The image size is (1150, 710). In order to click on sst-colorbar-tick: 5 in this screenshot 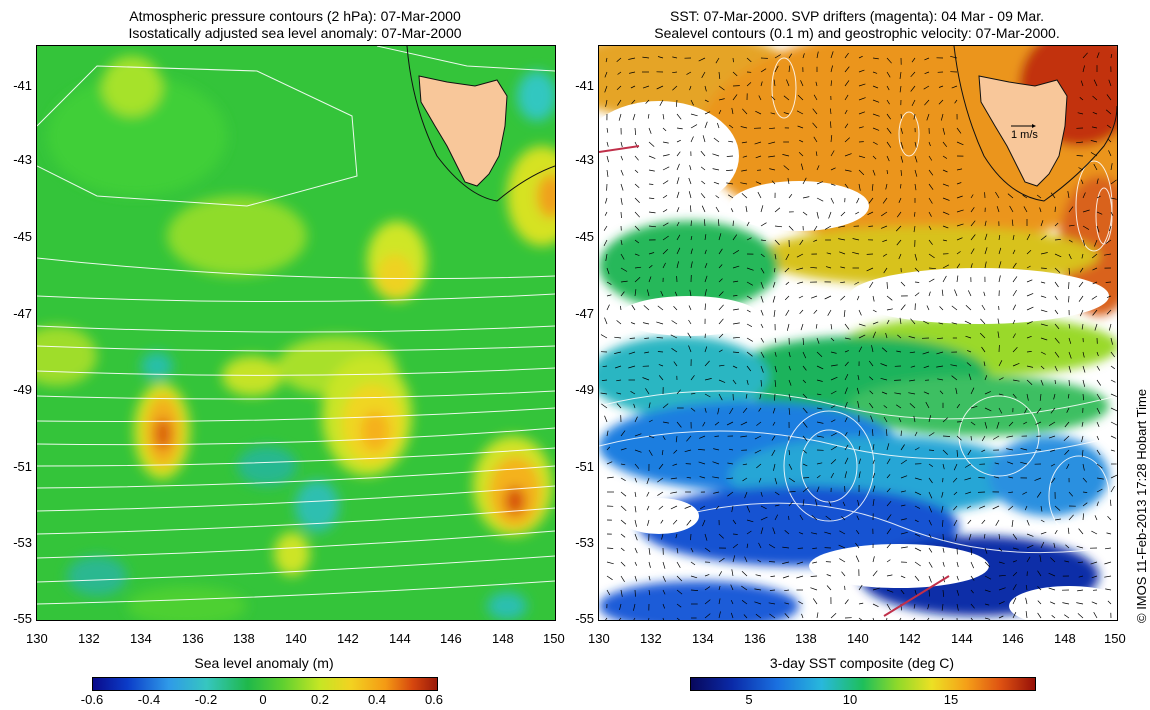, I will do `click(749, 699)`.